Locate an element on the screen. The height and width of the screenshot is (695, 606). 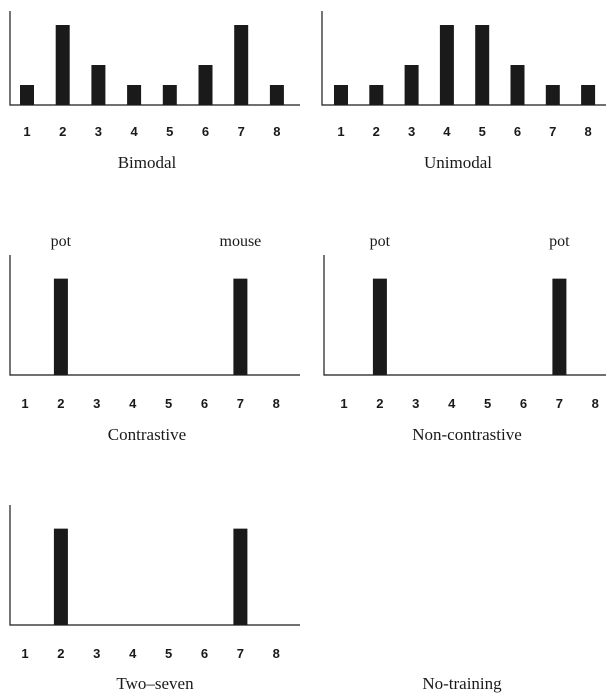
panel-4-tick-label-4: 4 is located at coordinates (452, 403).